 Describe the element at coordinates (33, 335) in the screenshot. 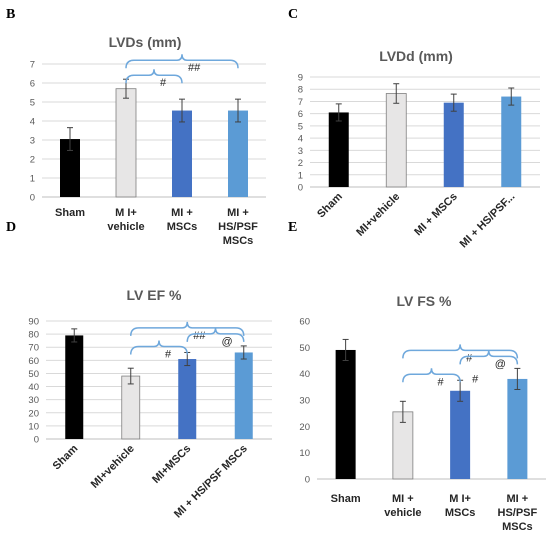

I see `y-tick-label: 80` at that location.